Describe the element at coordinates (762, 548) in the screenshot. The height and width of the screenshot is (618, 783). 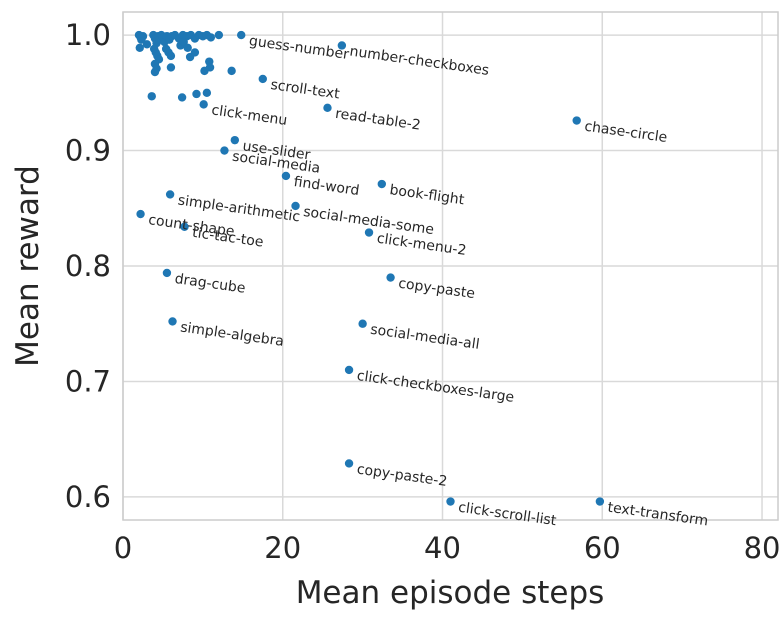
I see `x-tick-label: 80` at that location.